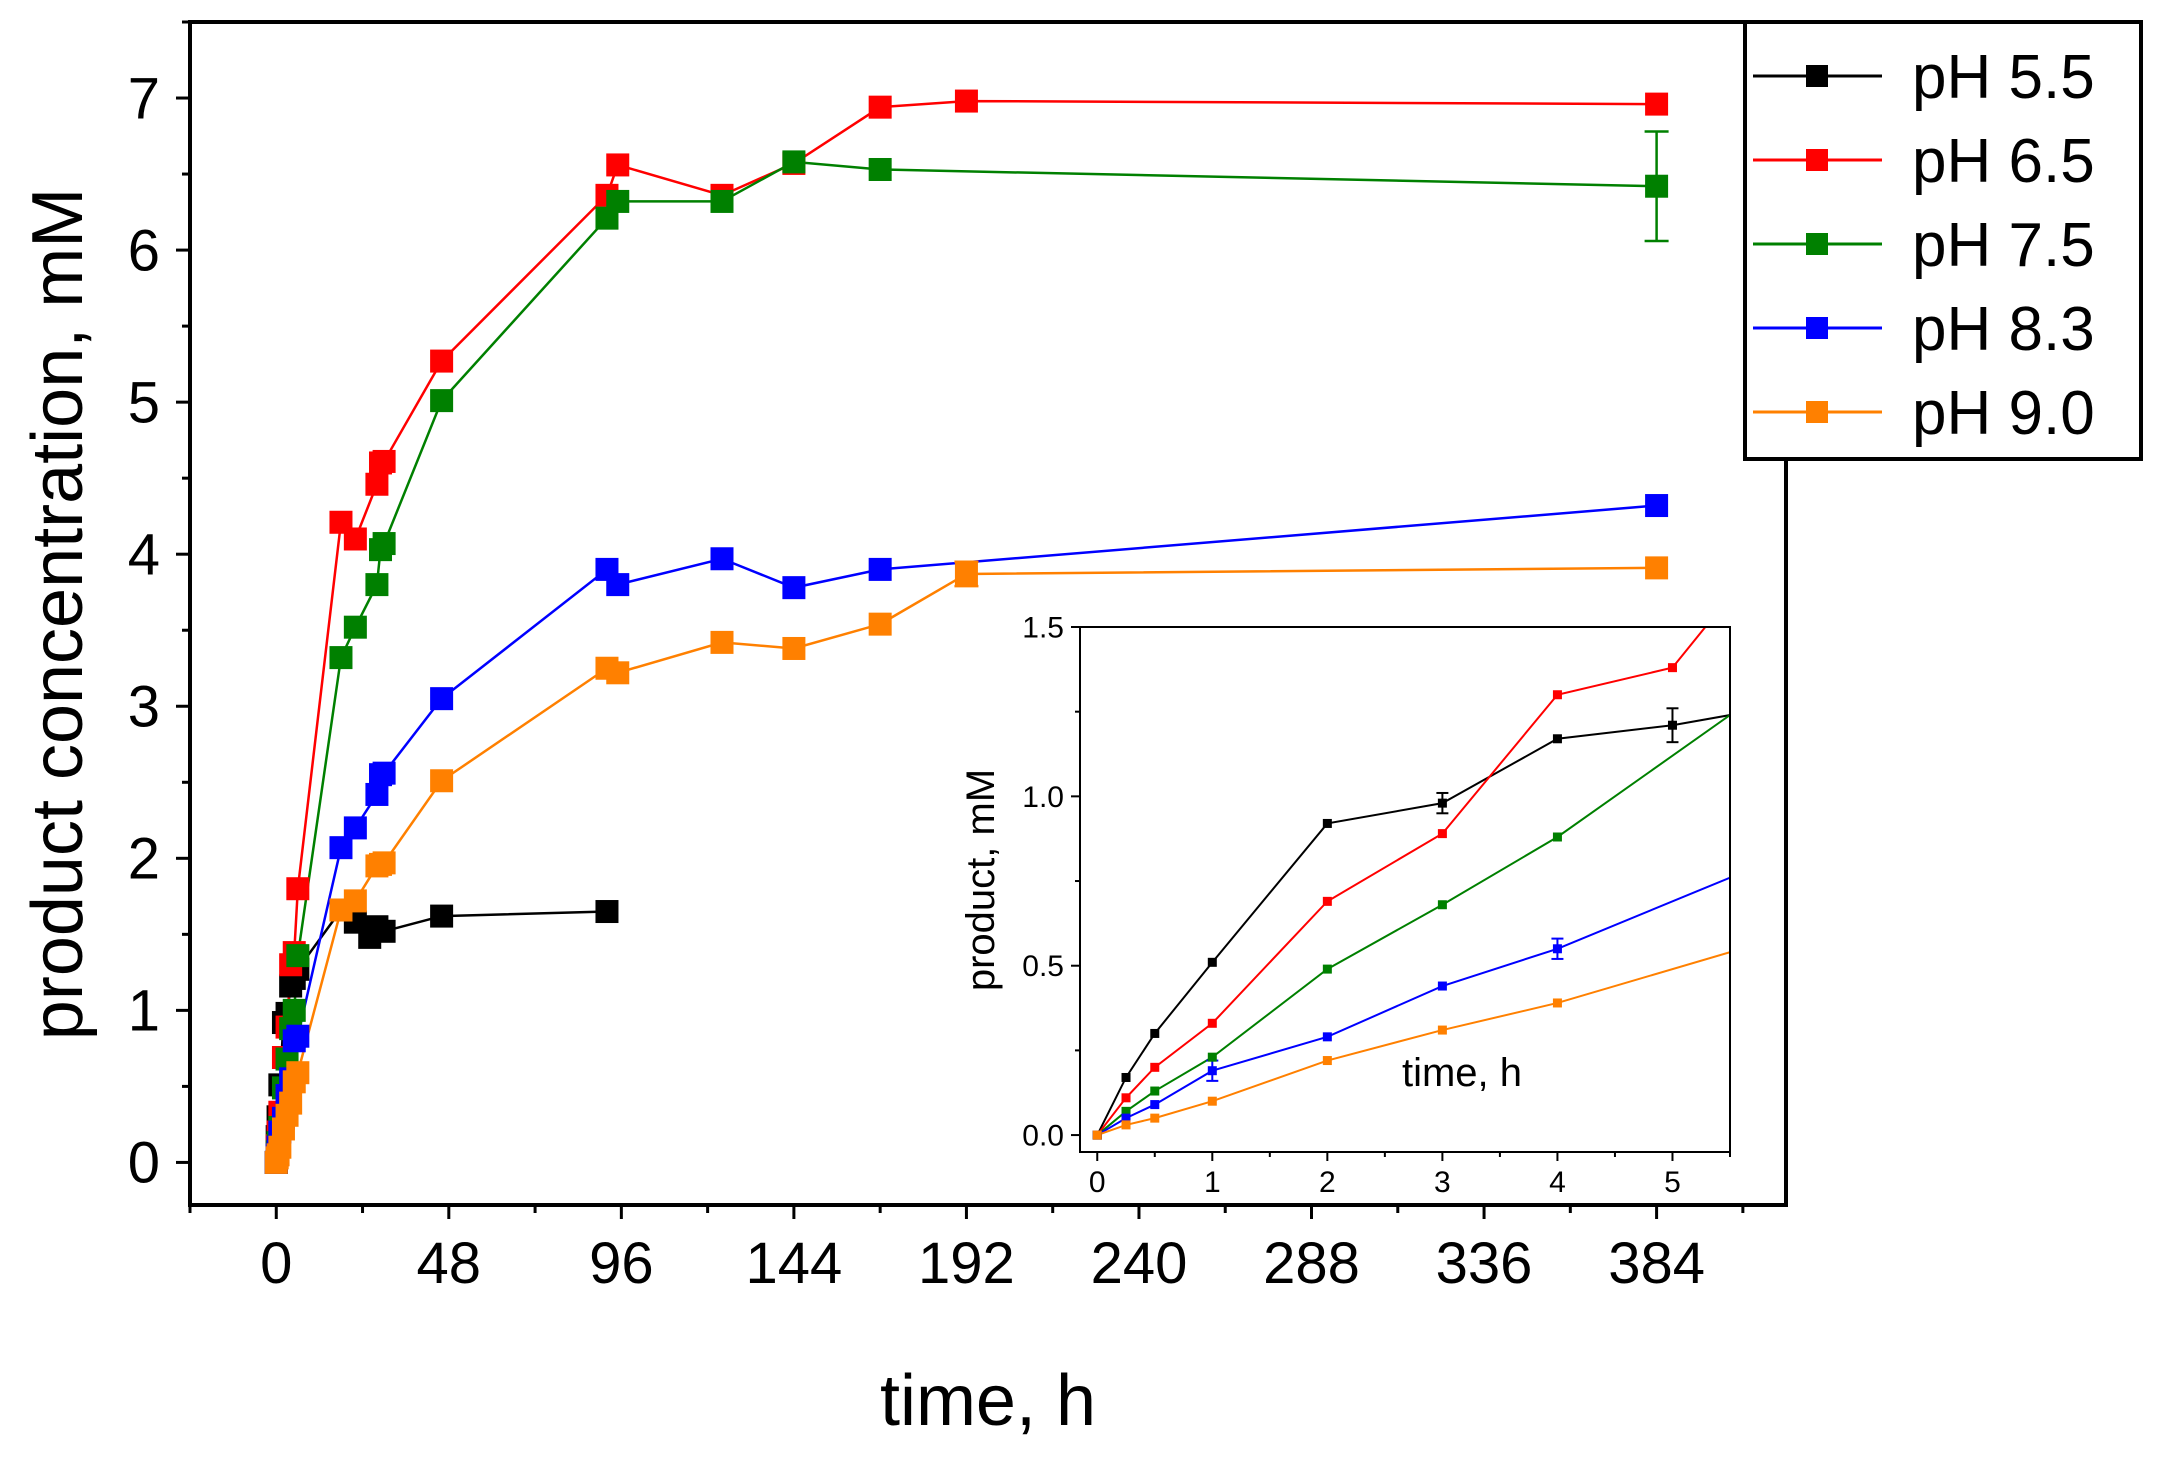 Image resolution: width=2161 pixels, height=1468 pixels. What do you see at coordinates (2003, 77) in the screenshot?
I see `legend-label-ph-55: pH 5.5` at bounding box center [2003, 77].